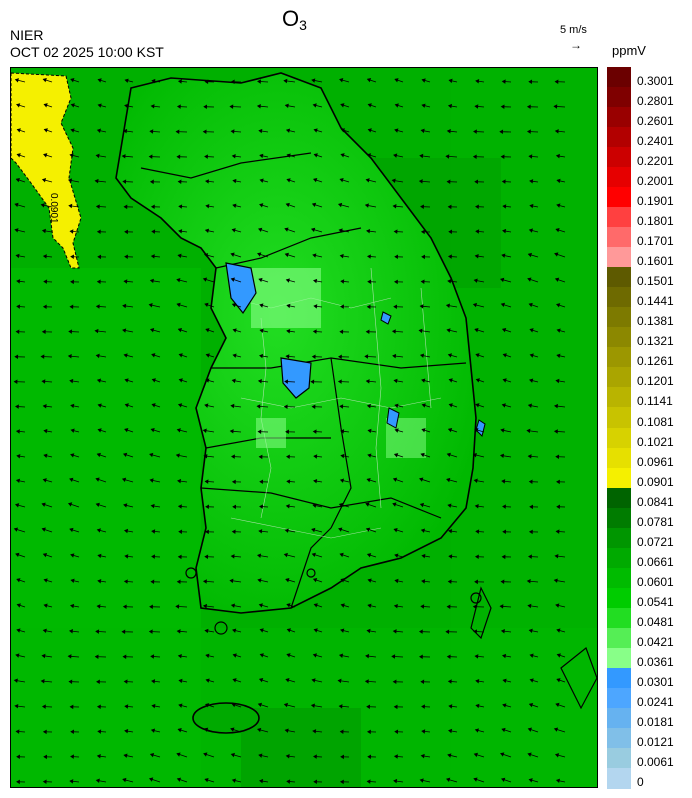 The width and height of the screenshot is (692, 798). I want to click on legend-label: 0.1701, so click(655, 241).